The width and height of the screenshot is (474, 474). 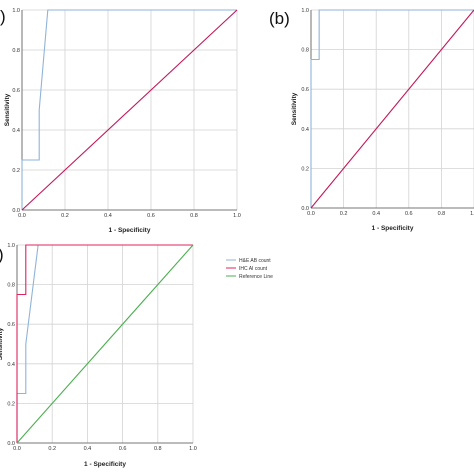 I want to click on legend: H&E AB count IHC AI count Reference Line, so click(x=249, y=269).